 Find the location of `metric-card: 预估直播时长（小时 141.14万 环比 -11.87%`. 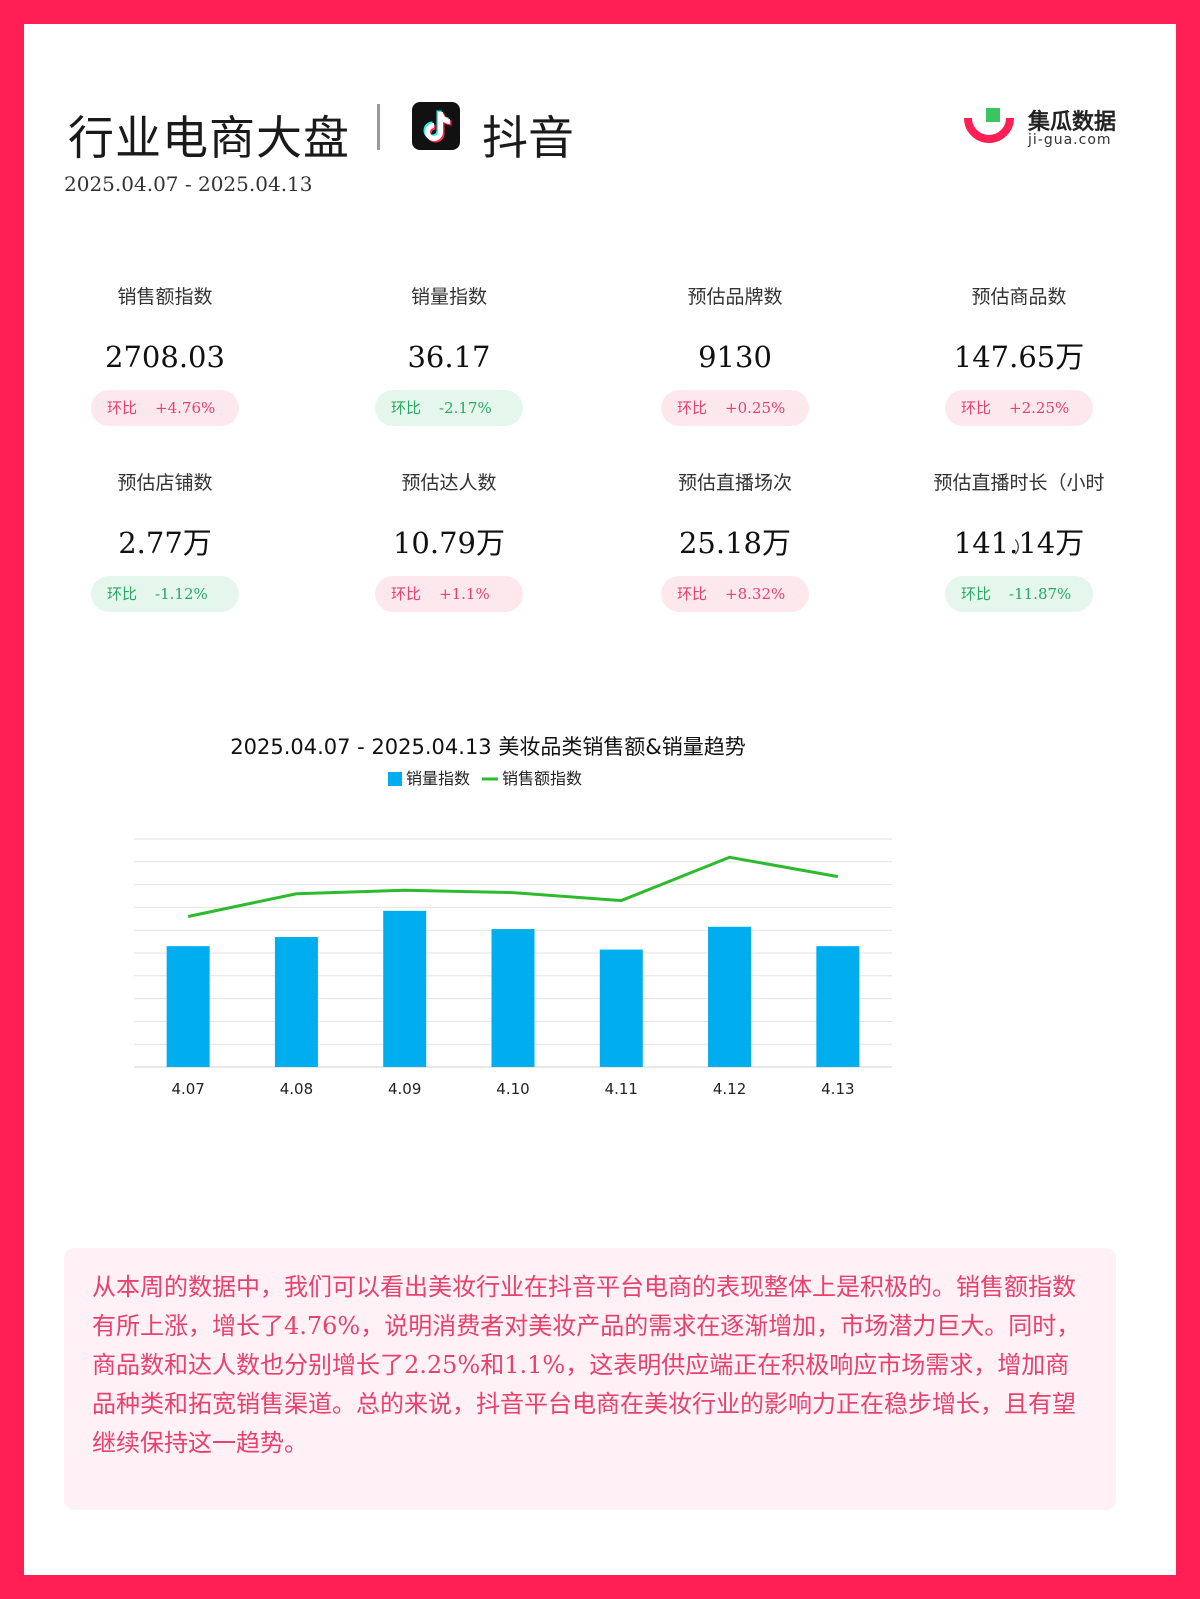

metric-card: 预估直播时长（小时 141.14万 环比 -11.87% is located at coordinates (1019, 541).